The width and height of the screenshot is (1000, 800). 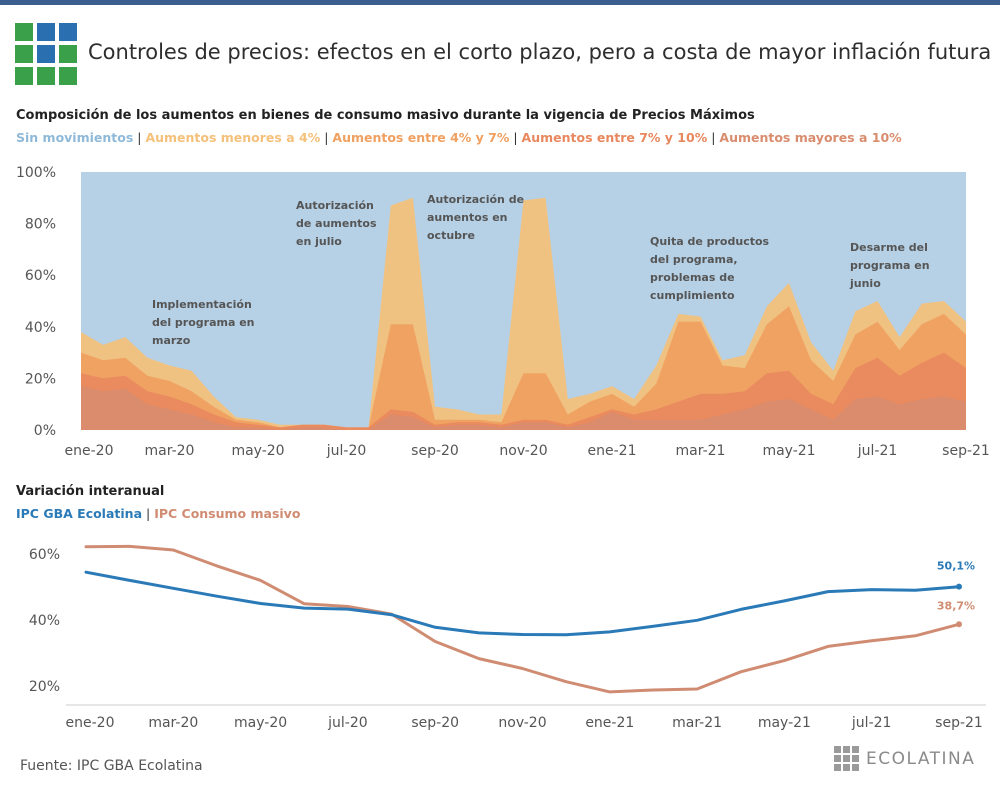 What do you see at coordinates (335, 205) in the screenshot?
I see `annotation-line: Autorización` at bounding box center [335, 205].